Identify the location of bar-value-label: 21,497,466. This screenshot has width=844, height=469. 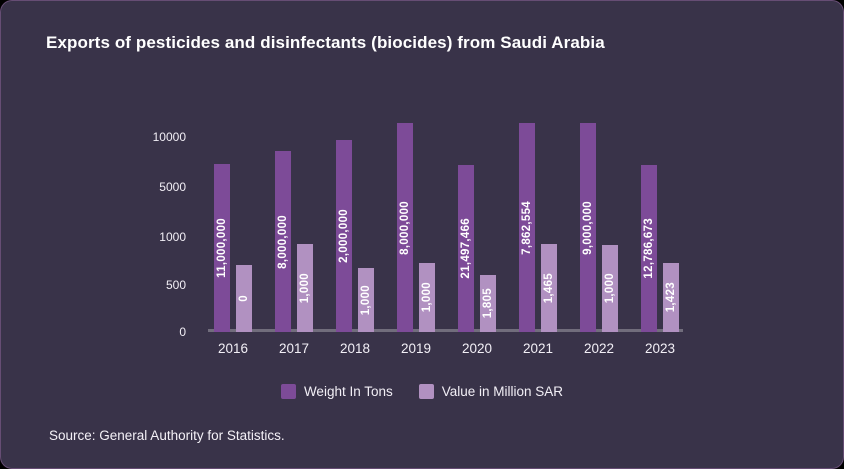
(466, 248).